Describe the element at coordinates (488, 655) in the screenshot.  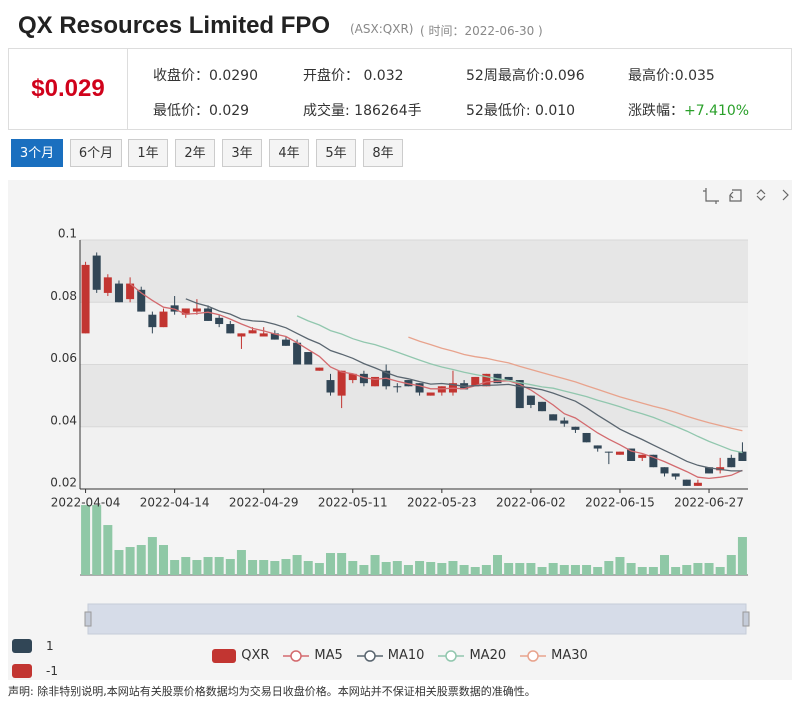
I see `legend-label: MA20` at that location.